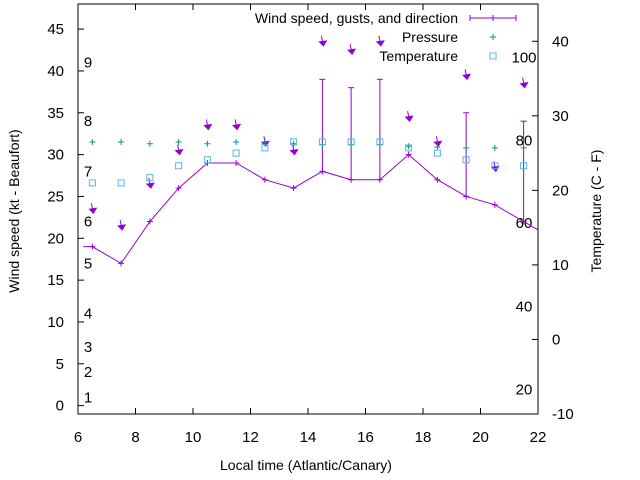 The image size is (640, 480). Describe the element at coordinates (560, 41) in the screenshot. I see `y2-tick-label: 40` at that location.